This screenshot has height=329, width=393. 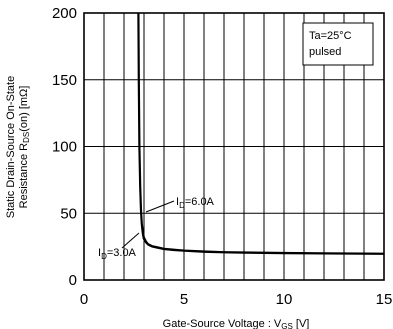 What do you see at coordinates (64, 80) in the screenshot?
I see `y-tick-label: 150` at bounding box center [64, 80].